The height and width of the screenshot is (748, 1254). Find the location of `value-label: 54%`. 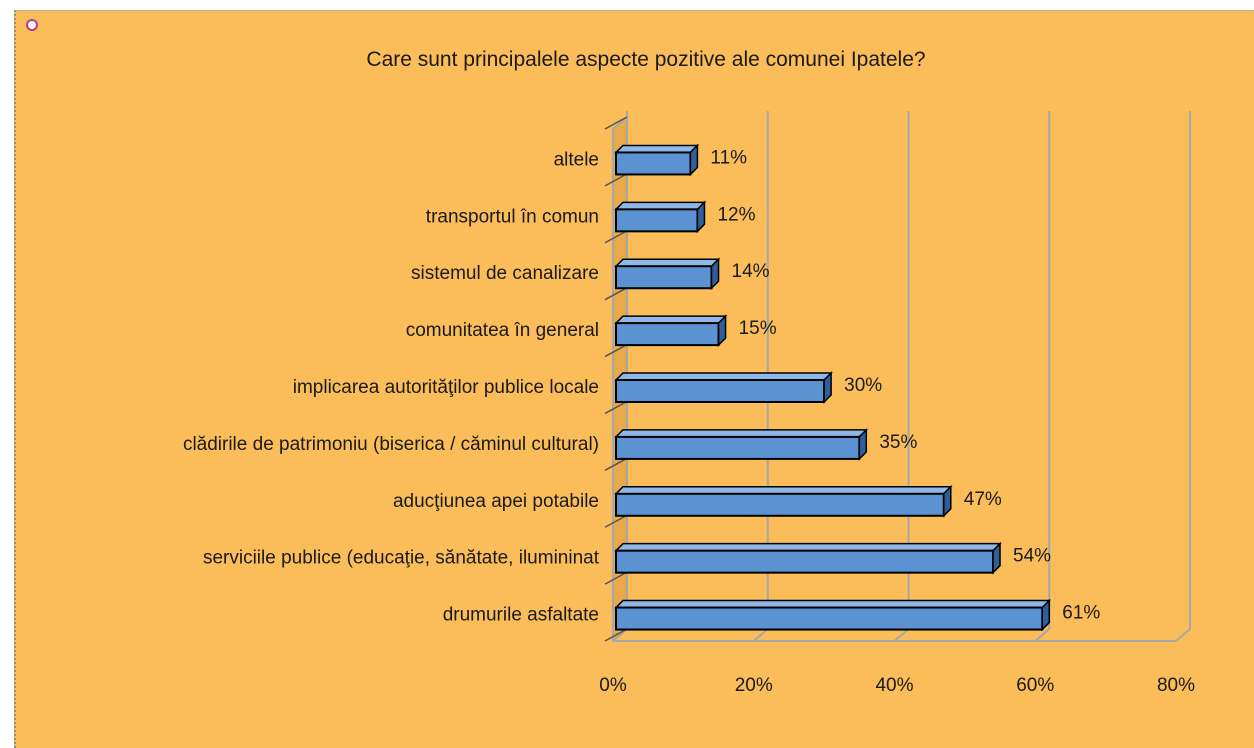

value-label: 54% is located at coordinates (1032, 556).